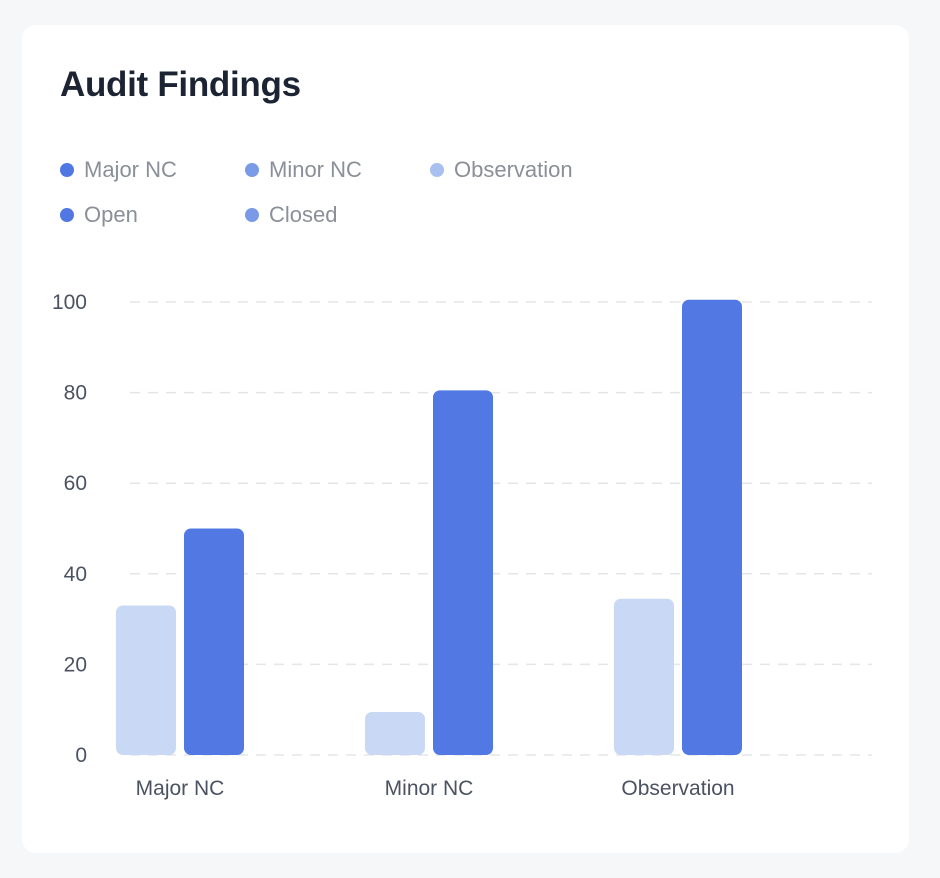 The height and width of the screenshot is (878, 940). Describe the element at coordinates (111, 214) in the screenshot. I see `legend-label: Open` at that location.